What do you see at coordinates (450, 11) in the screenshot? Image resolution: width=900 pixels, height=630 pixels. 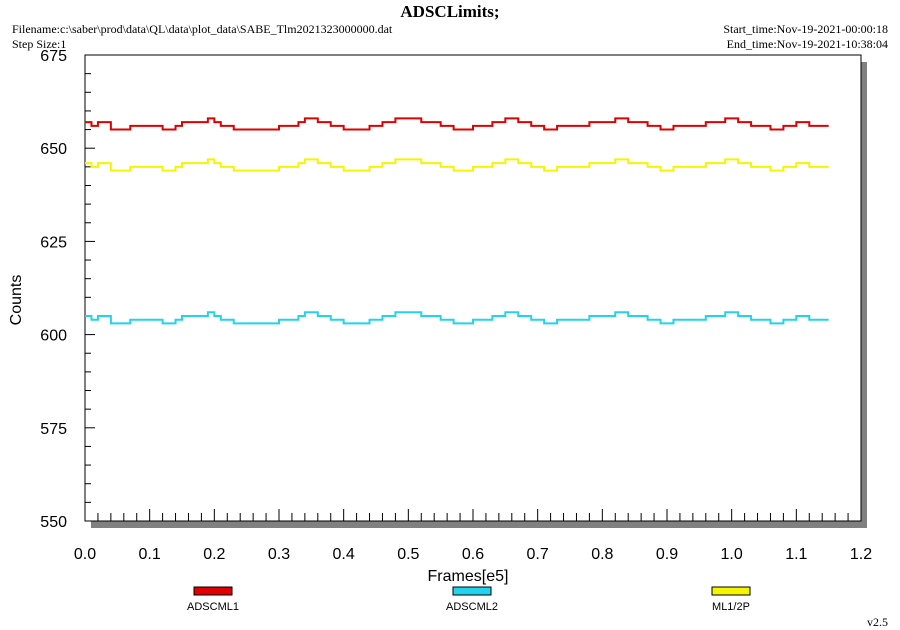 I see `chart-title: ADSCLimits;` at bounding box center [450, 11].